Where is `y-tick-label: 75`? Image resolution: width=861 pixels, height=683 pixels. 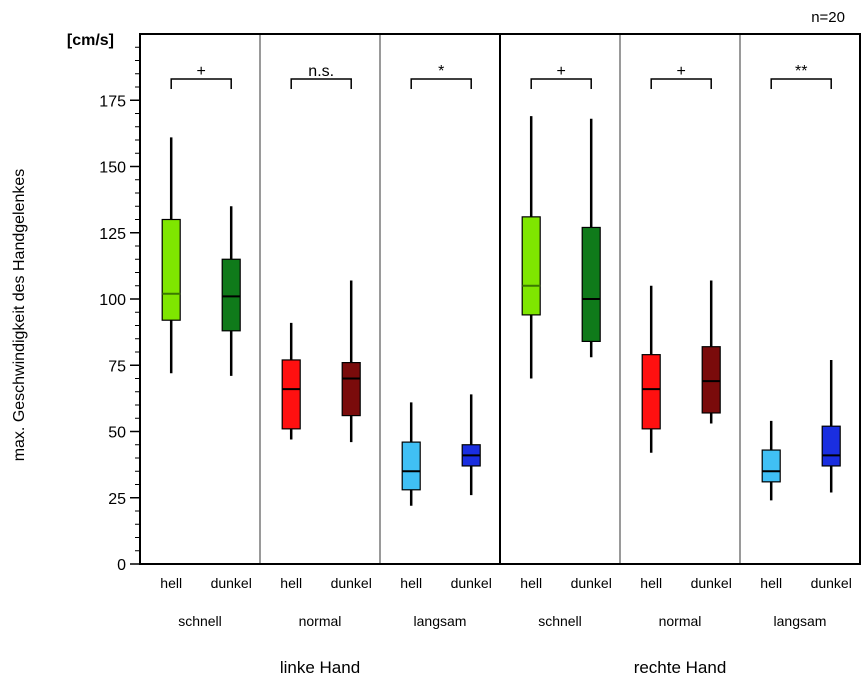
y-tick-label: 75 is located at coordinates (117, 366).